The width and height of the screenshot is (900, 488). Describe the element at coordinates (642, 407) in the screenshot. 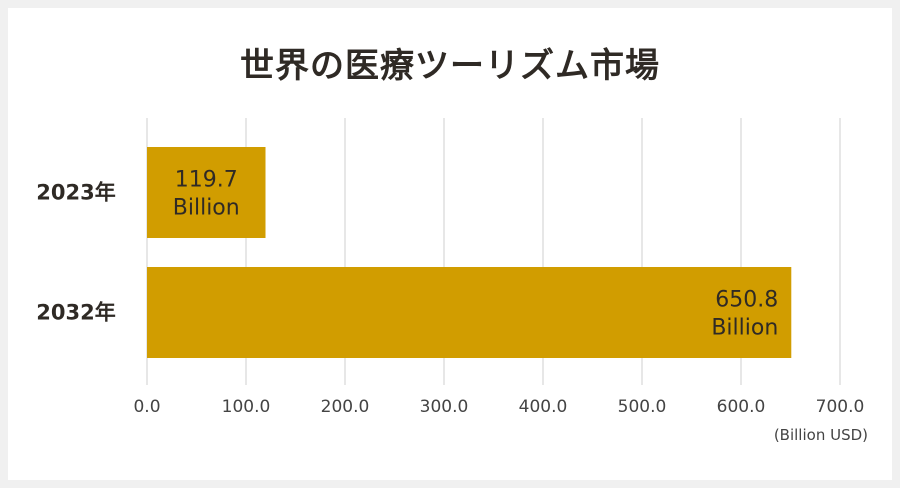

I see `x-tick-label: 500.0` at that location.